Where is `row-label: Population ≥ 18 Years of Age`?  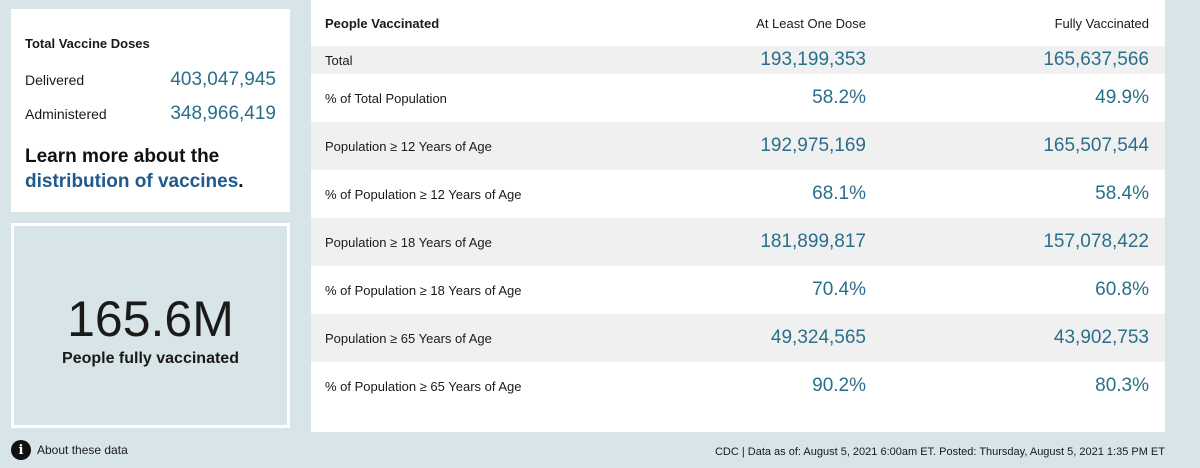 row-label: Population ≥ 18 Years of Age is located at coordinates (408, 242).